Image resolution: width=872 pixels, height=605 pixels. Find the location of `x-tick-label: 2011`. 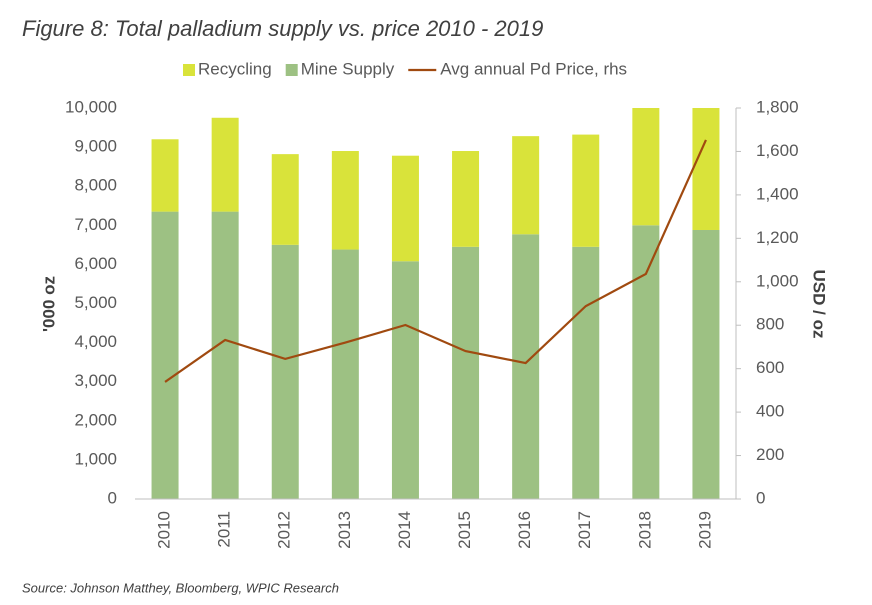

x-tick-label: 2011 is located at coordinates (224, 529).